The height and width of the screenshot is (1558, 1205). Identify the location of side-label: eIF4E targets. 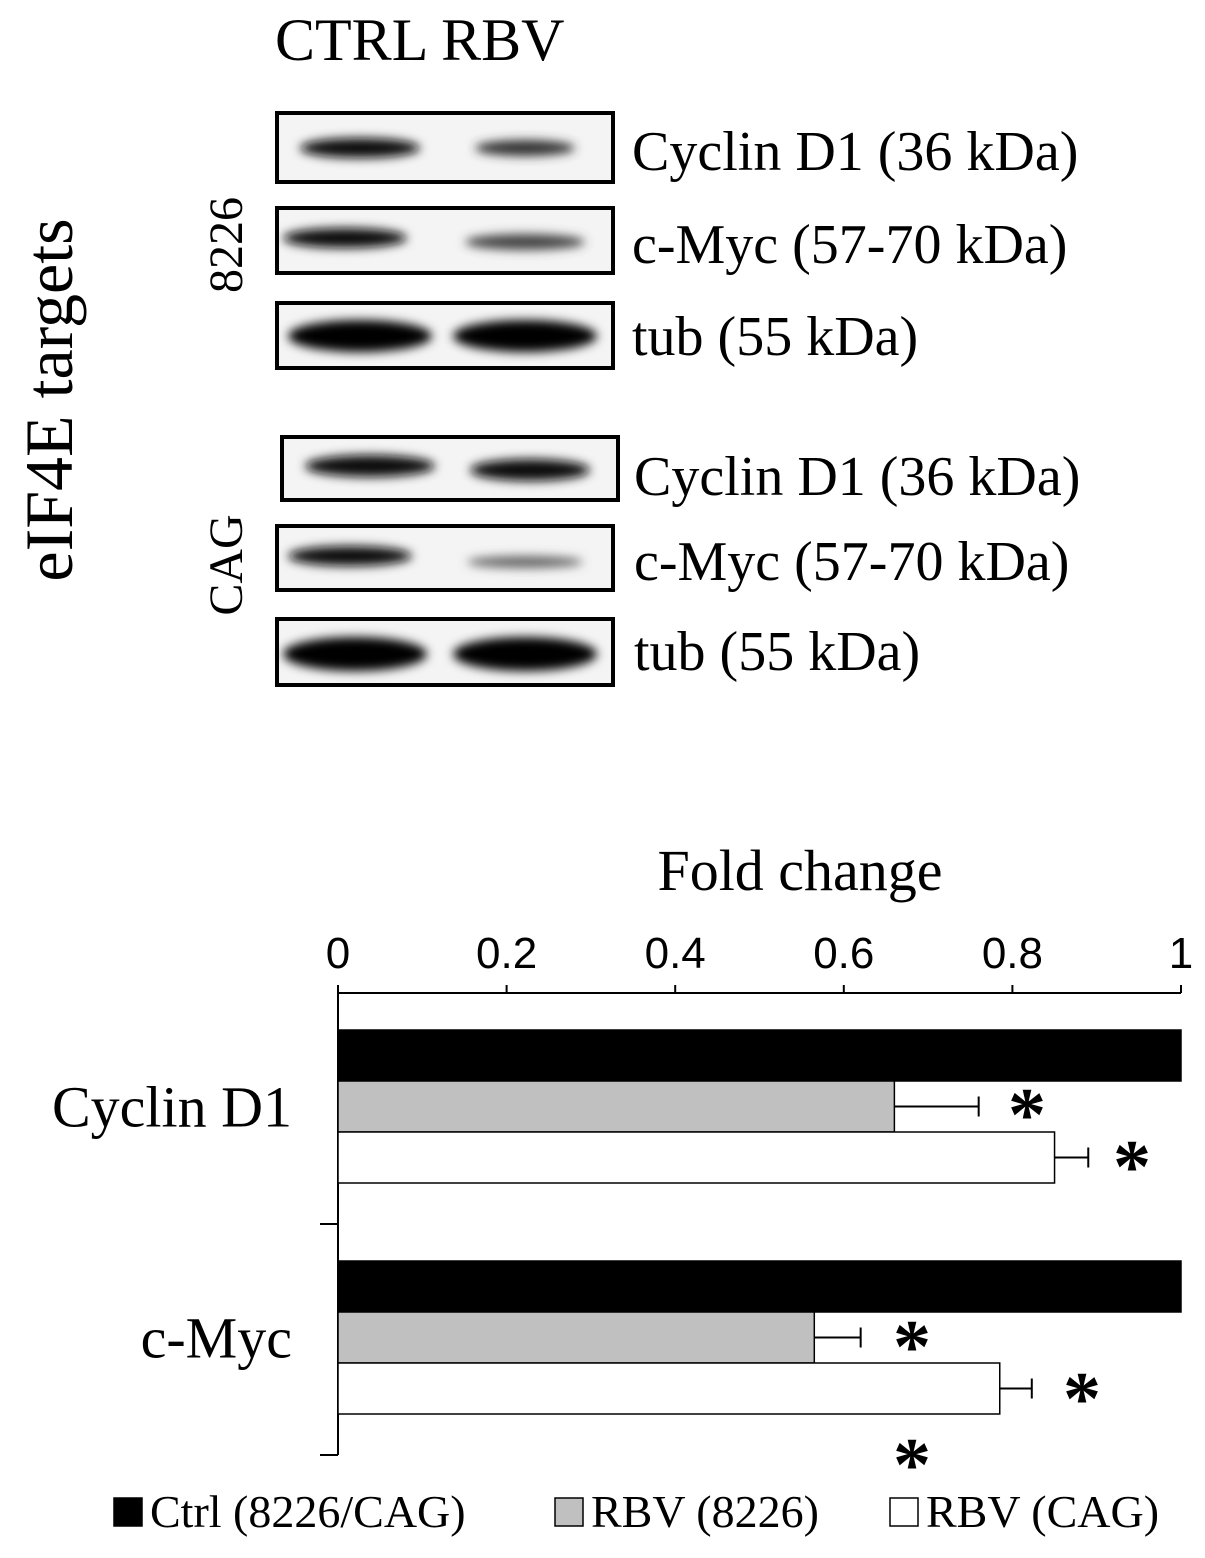
(49, 399).